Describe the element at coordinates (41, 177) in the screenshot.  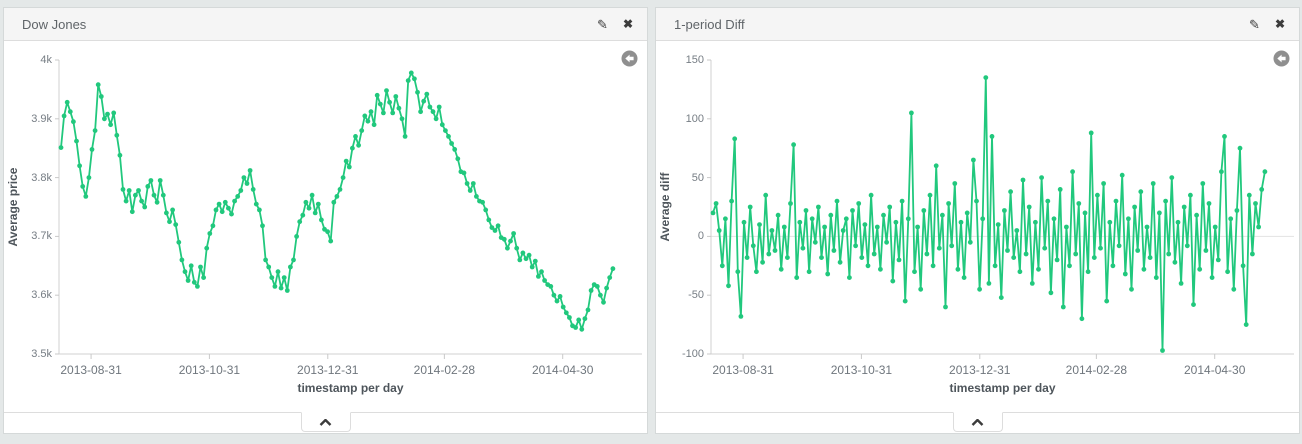
I see `y-tick-label: 3.8k` at that location.